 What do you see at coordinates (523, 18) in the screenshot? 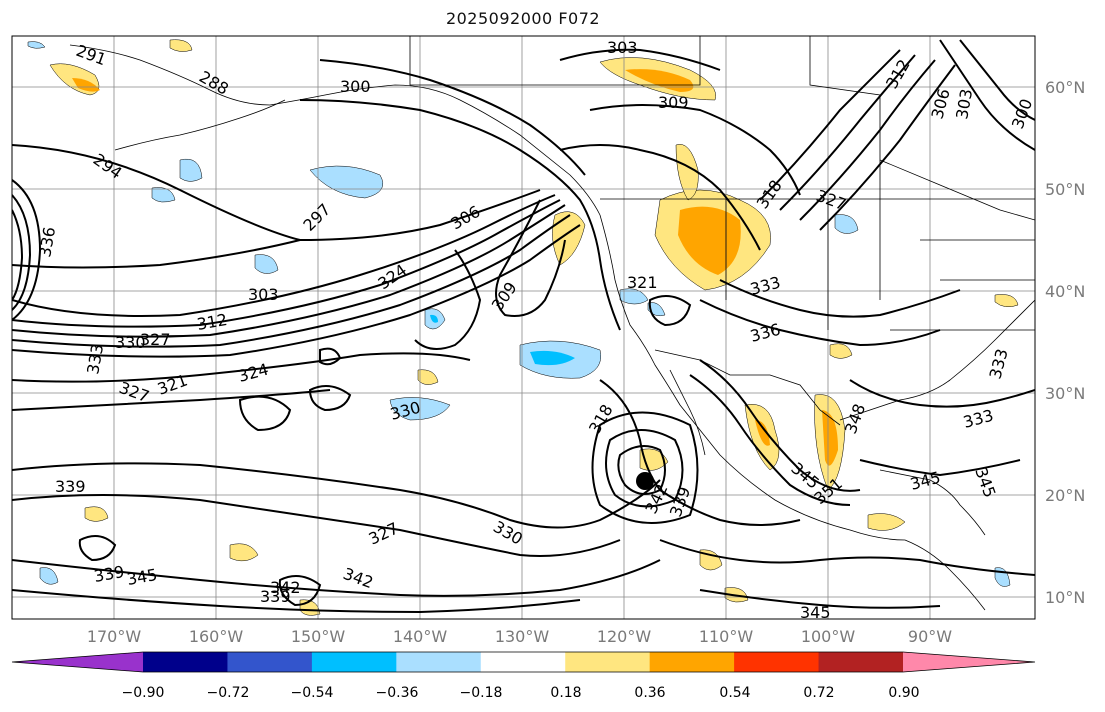
I see `map-title: 2025092000 F072` at bounding box center [523, 18].